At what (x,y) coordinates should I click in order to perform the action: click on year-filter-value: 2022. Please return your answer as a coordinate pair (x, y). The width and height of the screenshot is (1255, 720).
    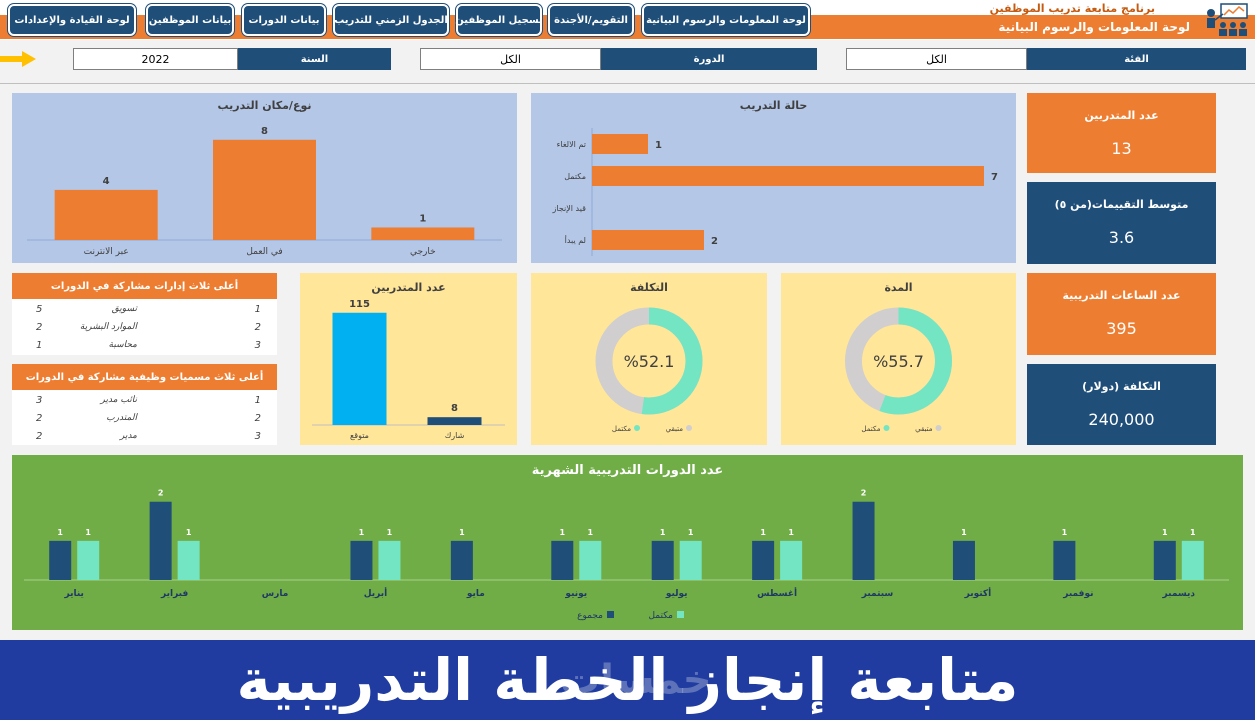
    Looking at the image, I should click on (155, 59).